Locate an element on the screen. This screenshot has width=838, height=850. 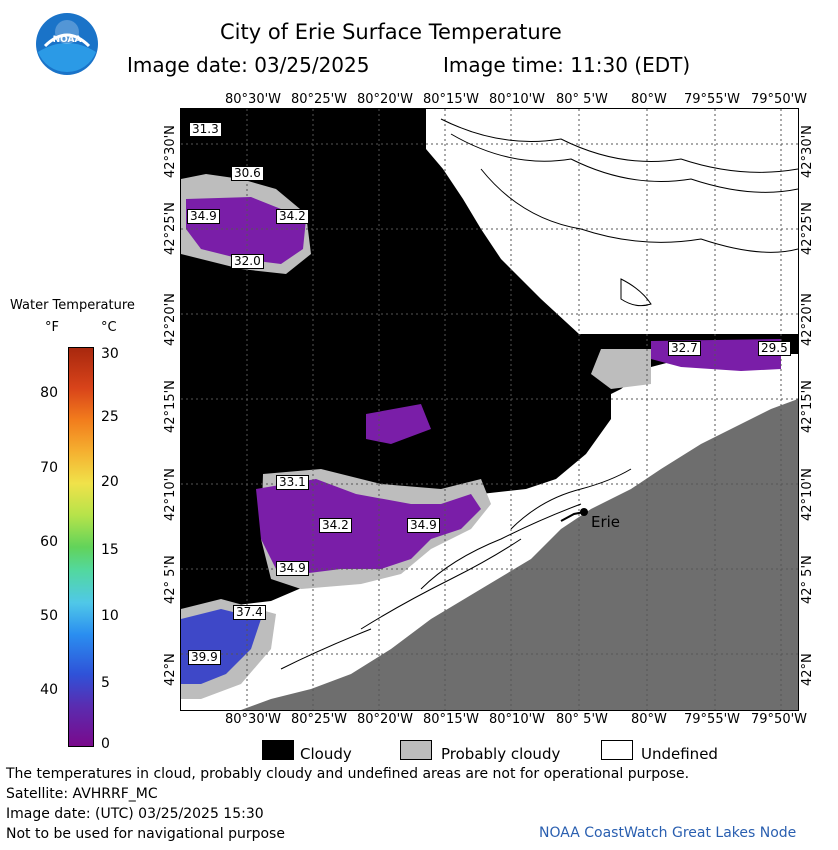
credit-line: NOAA CoastWatch Great Lakes Node is located at coordinates (668, 833).